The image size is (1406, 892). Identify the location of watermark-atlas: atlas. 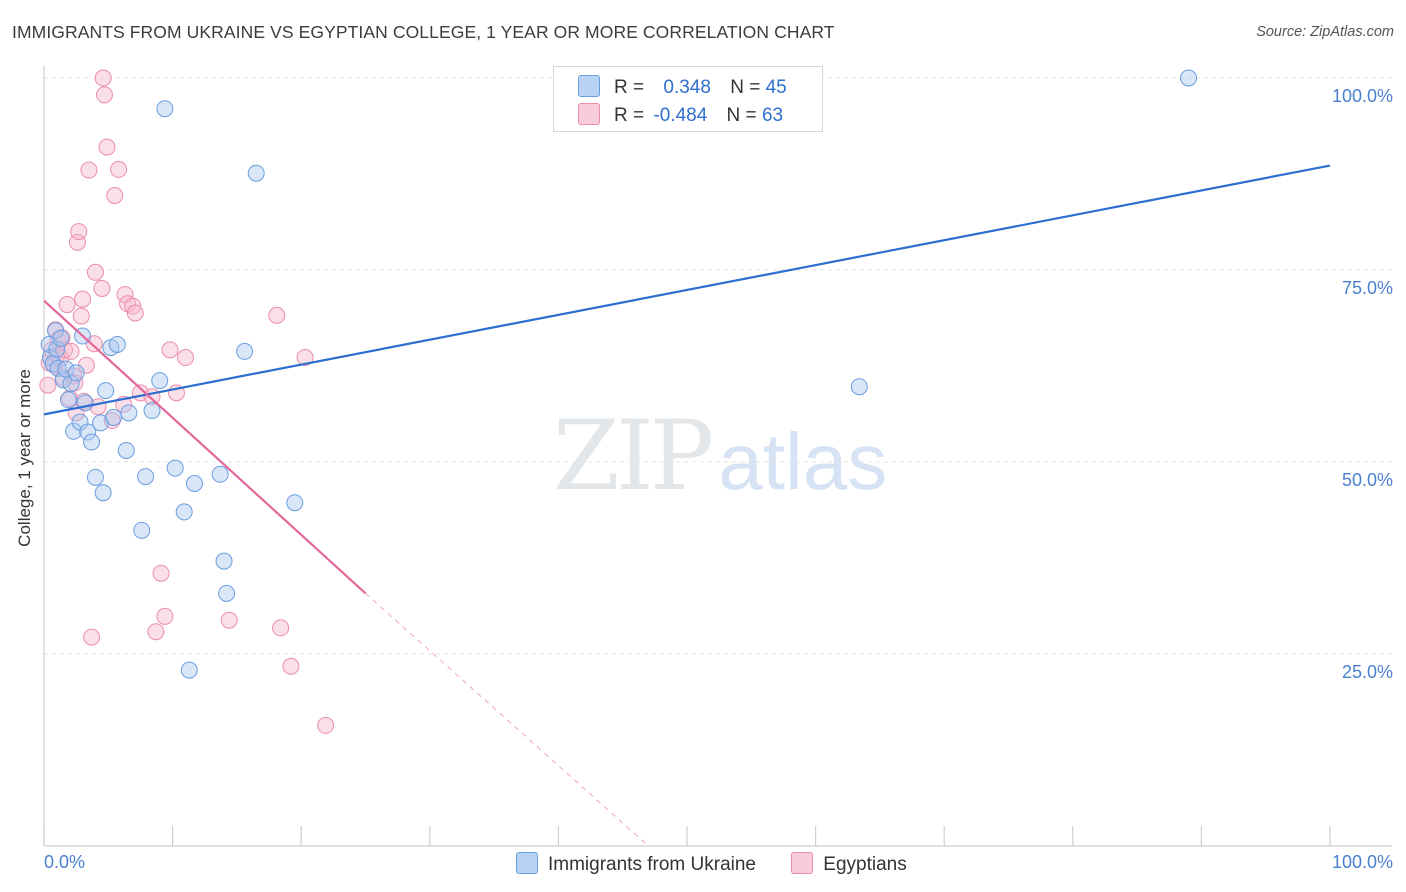
(803, 461).